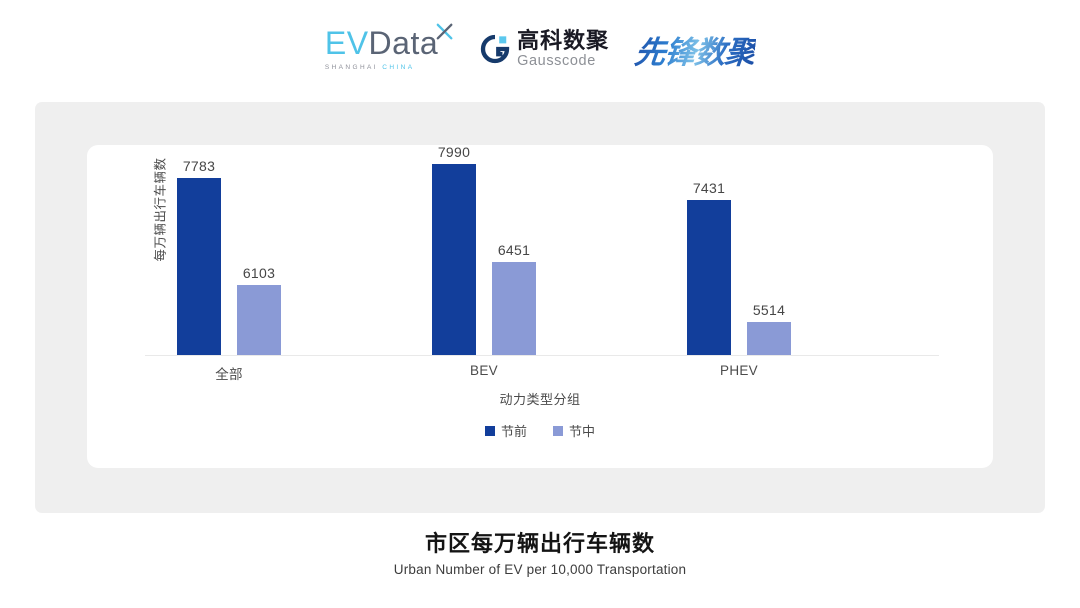 Image resolution: width=1080 pixels, height=608 pixels. Describe the element at coordinates (259, 253) in the screenshot. I see `bar-item: 6103` at that location.